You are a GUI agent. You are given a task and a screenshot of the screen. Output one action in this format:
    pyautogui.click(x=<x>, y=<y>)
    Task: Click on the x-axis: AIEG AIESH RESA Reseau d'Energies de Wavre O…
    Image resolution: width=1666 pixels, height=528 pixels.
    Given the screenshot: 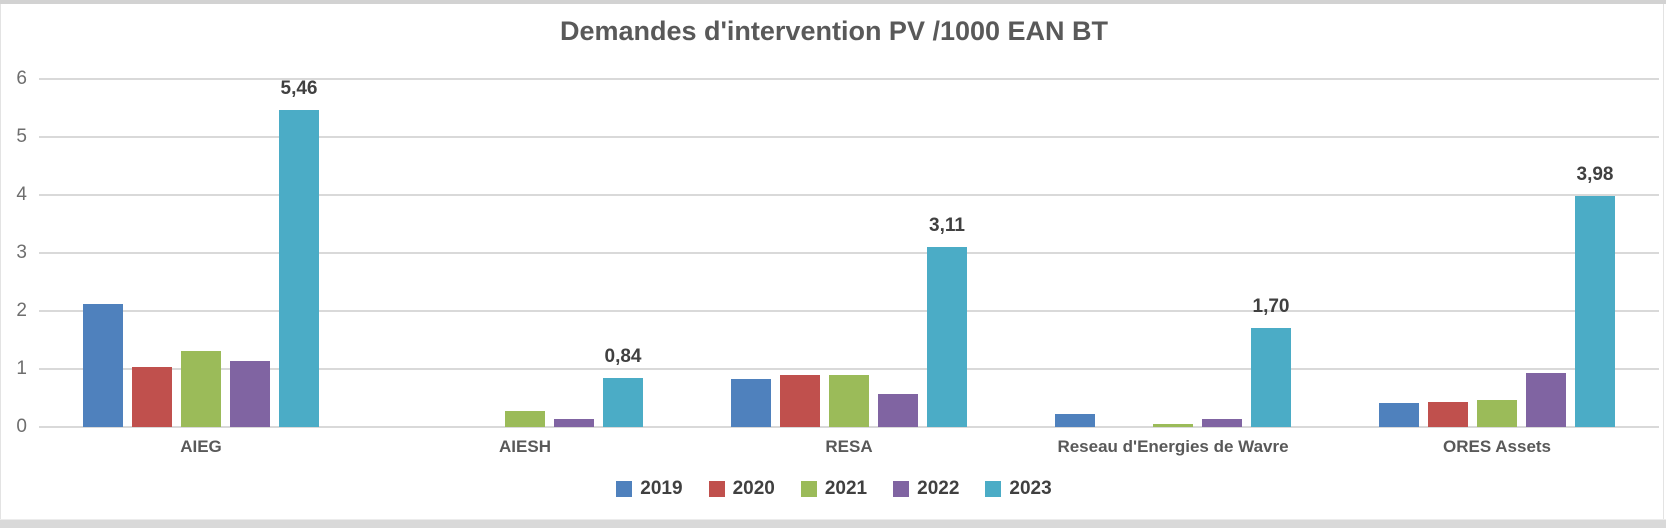 What is the action you would take?
    pyautogui.click(x=849, y=450)
    